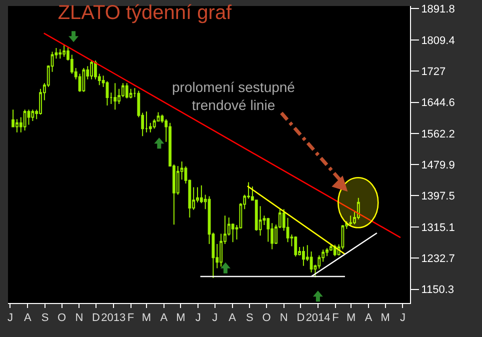 This screenshot has height=337, width=482. What do you see at coordinates (438, 165) in the screenshot?
I see `y-tick-label: 1479.9` at bounding box center [438, 165].